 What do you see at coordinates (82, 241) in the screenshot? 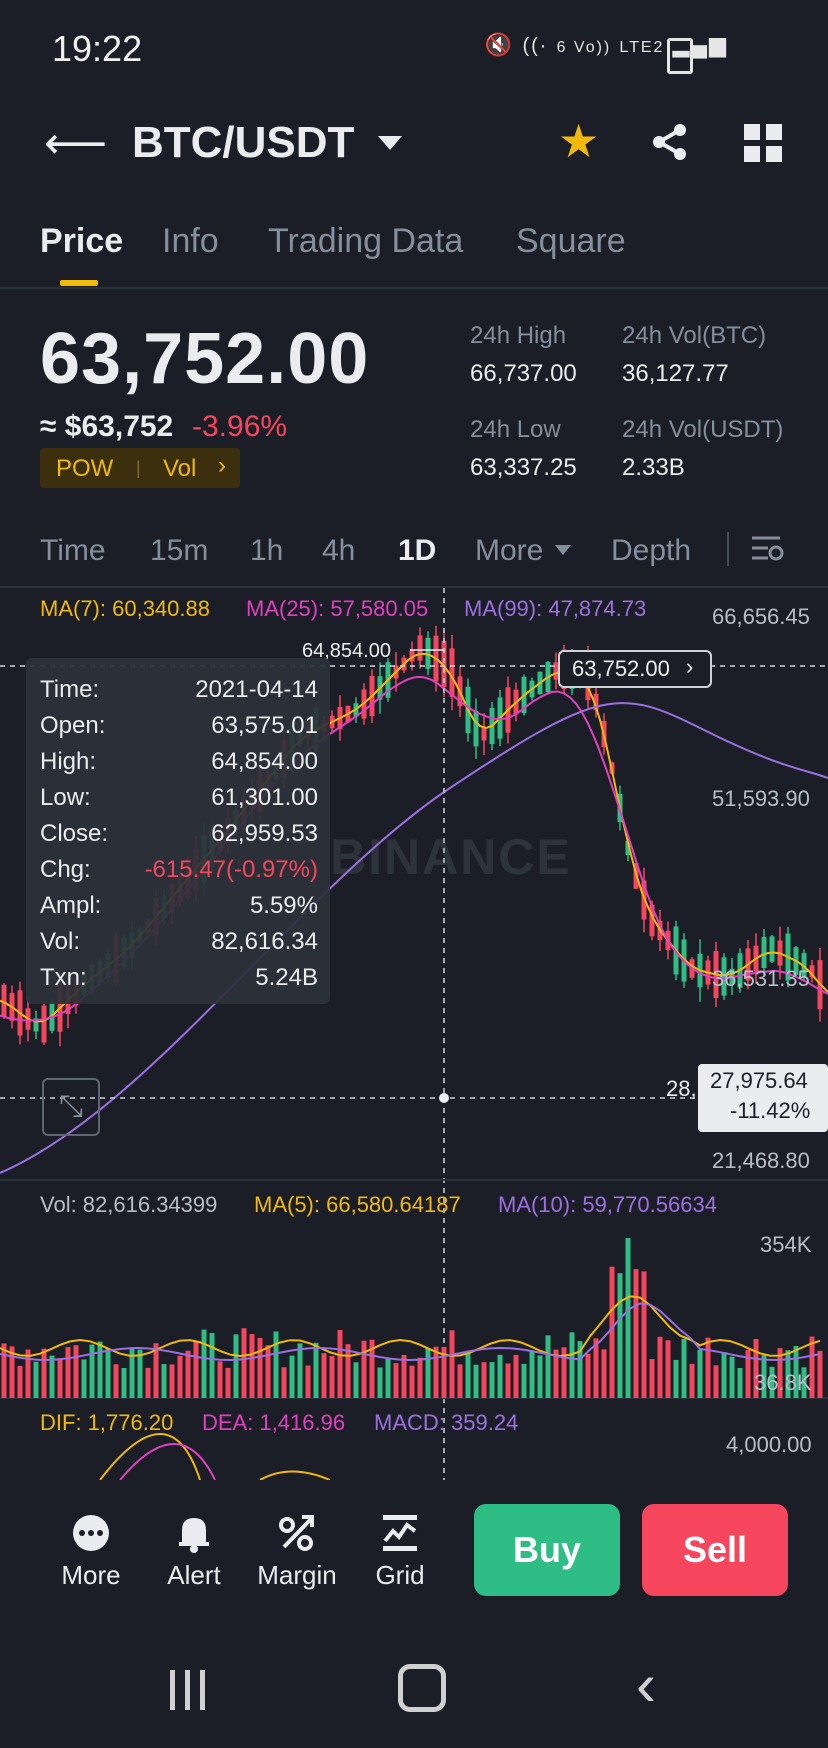
I see `tab-price: Price` at bounding box center [82, 241].